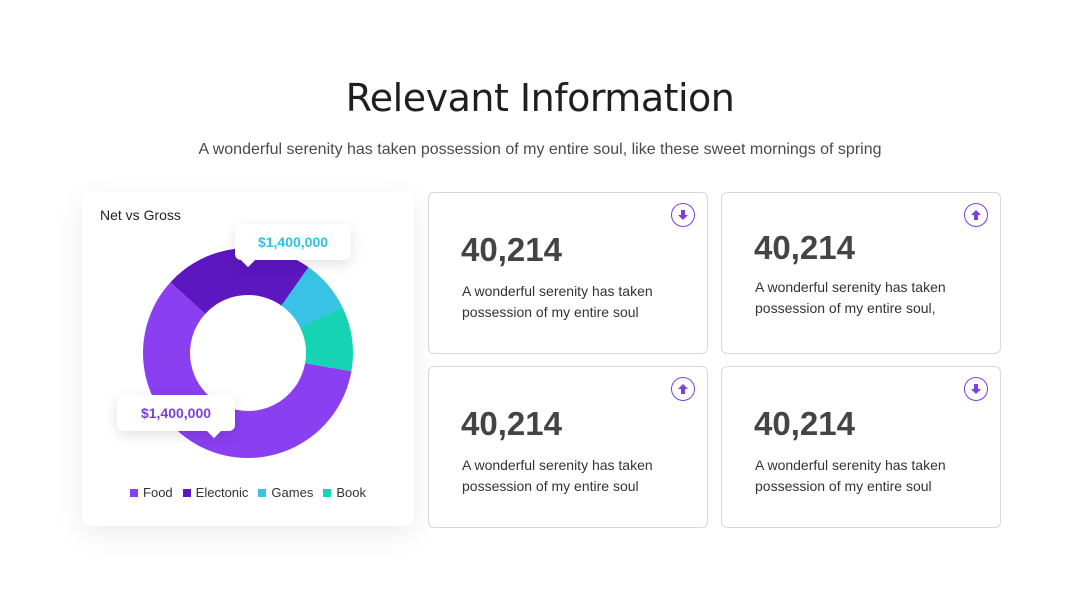 Image resolution: width=1080 pixels, height=608 pixels. I want to click on legend-item-food: Food, so click(151, 492).